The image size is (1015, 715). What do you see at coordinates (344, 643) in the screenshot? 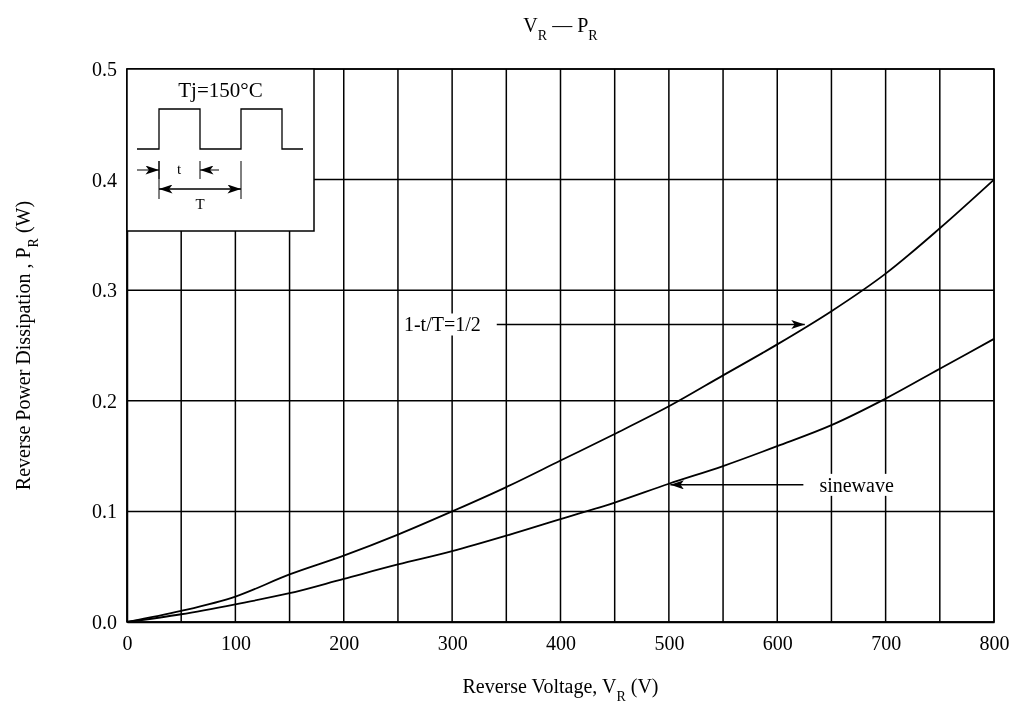
I see `x-tick-label: 200` at bounding box center [344, 643].